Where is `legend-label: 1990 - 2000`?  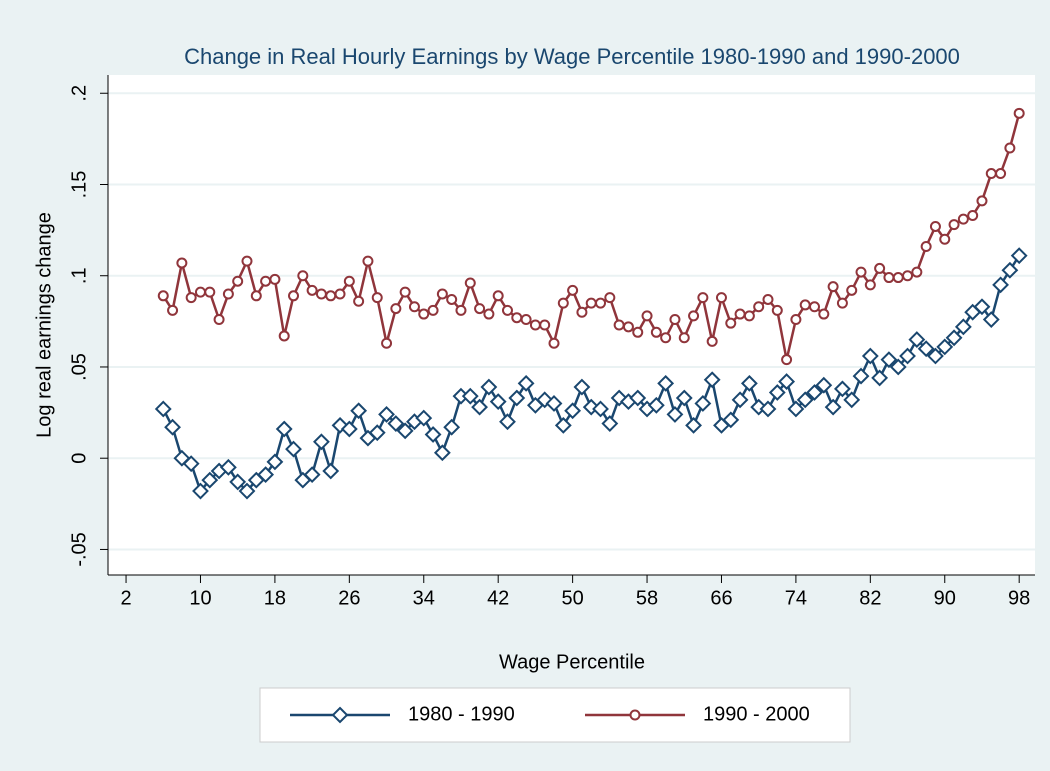 legend-label: 1990 - 2000 is located at coordinates (756, 714).